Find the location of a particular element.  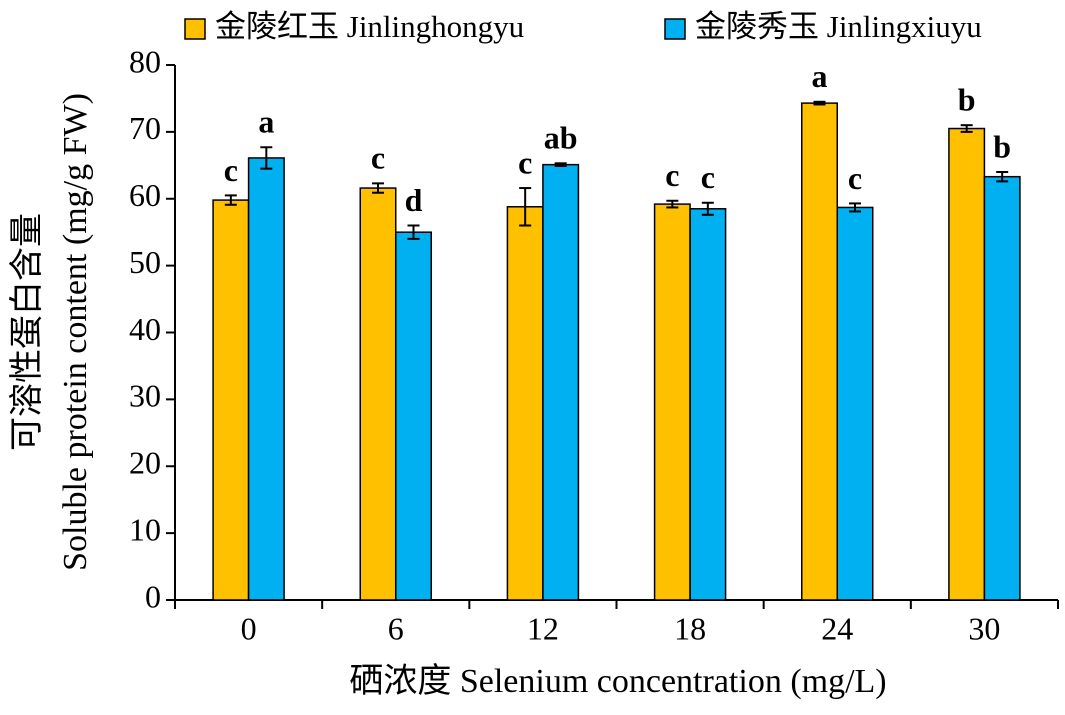

y-axis-label: 可溶性蛋白含量 is located at coordinates (27, 332).